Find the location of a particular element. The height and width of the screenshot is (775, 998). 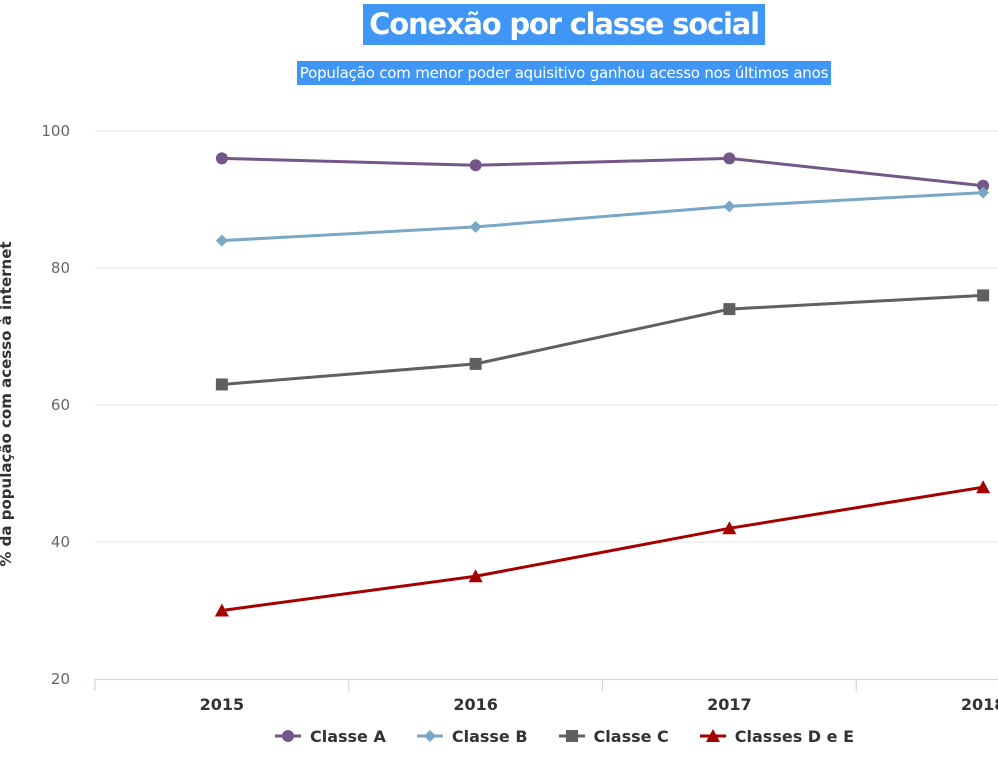

legend-item: Classe C is located at coordinates (613, 736).